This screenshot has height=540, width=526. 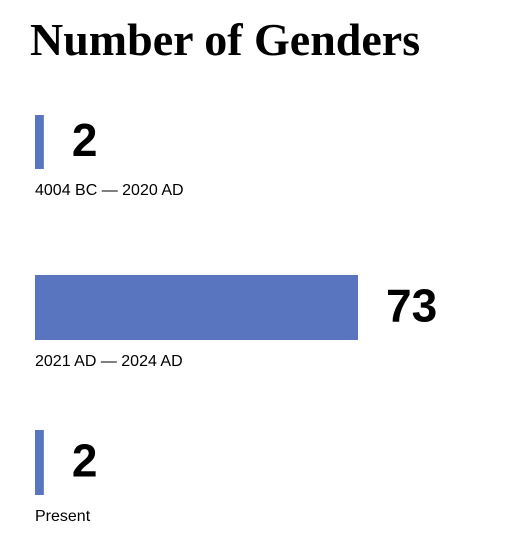 I want to click on category-label: Present, so click(x=63, y=516).